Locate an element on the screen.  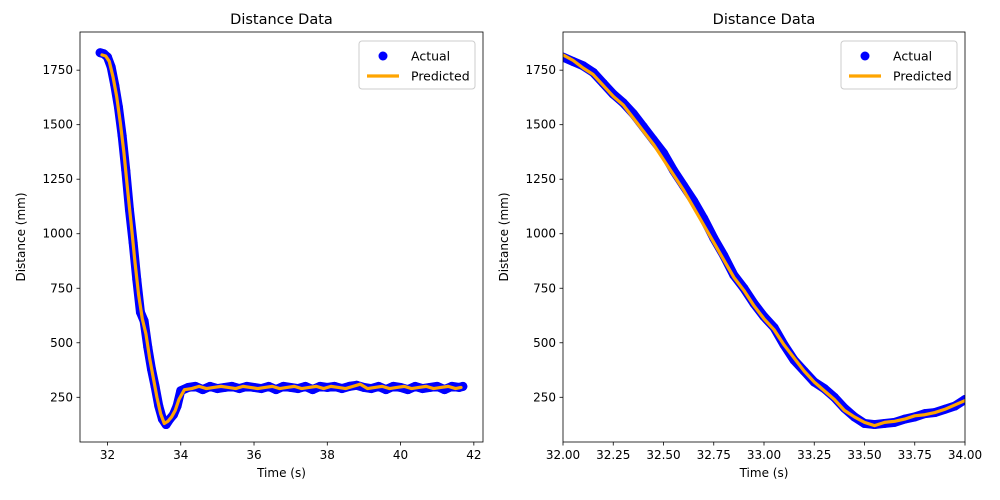
x-tick-label: 33.50 is located at coordinates (864, 455).